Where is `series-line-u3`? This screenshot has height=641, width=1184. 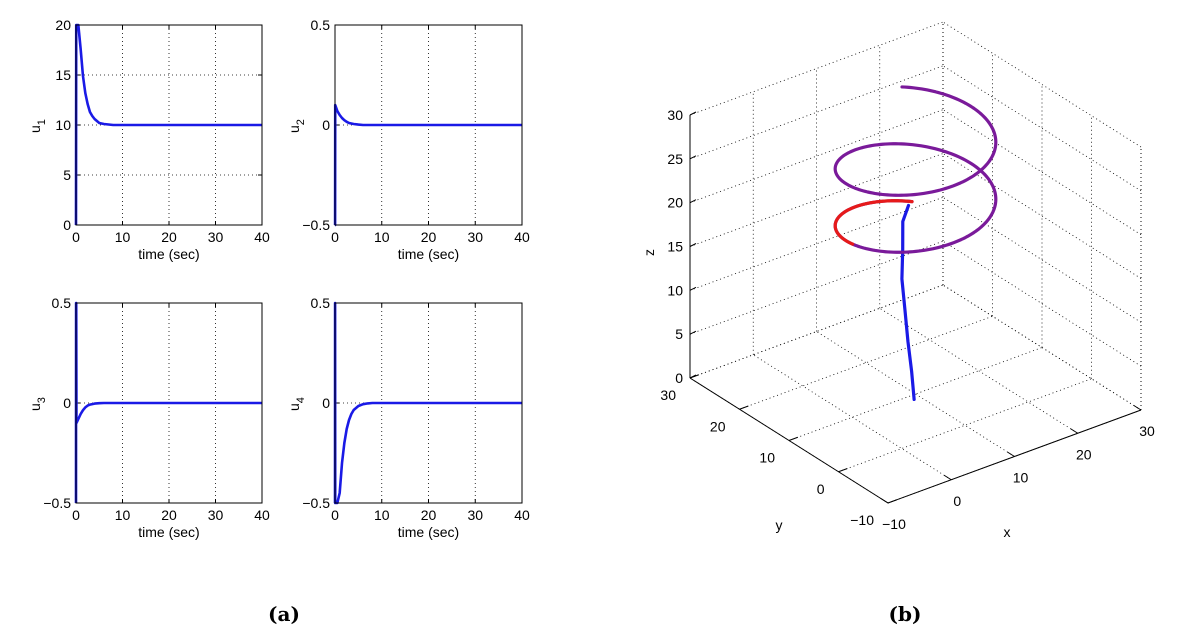 series-line-u3 is located at coordinates (168, 402).